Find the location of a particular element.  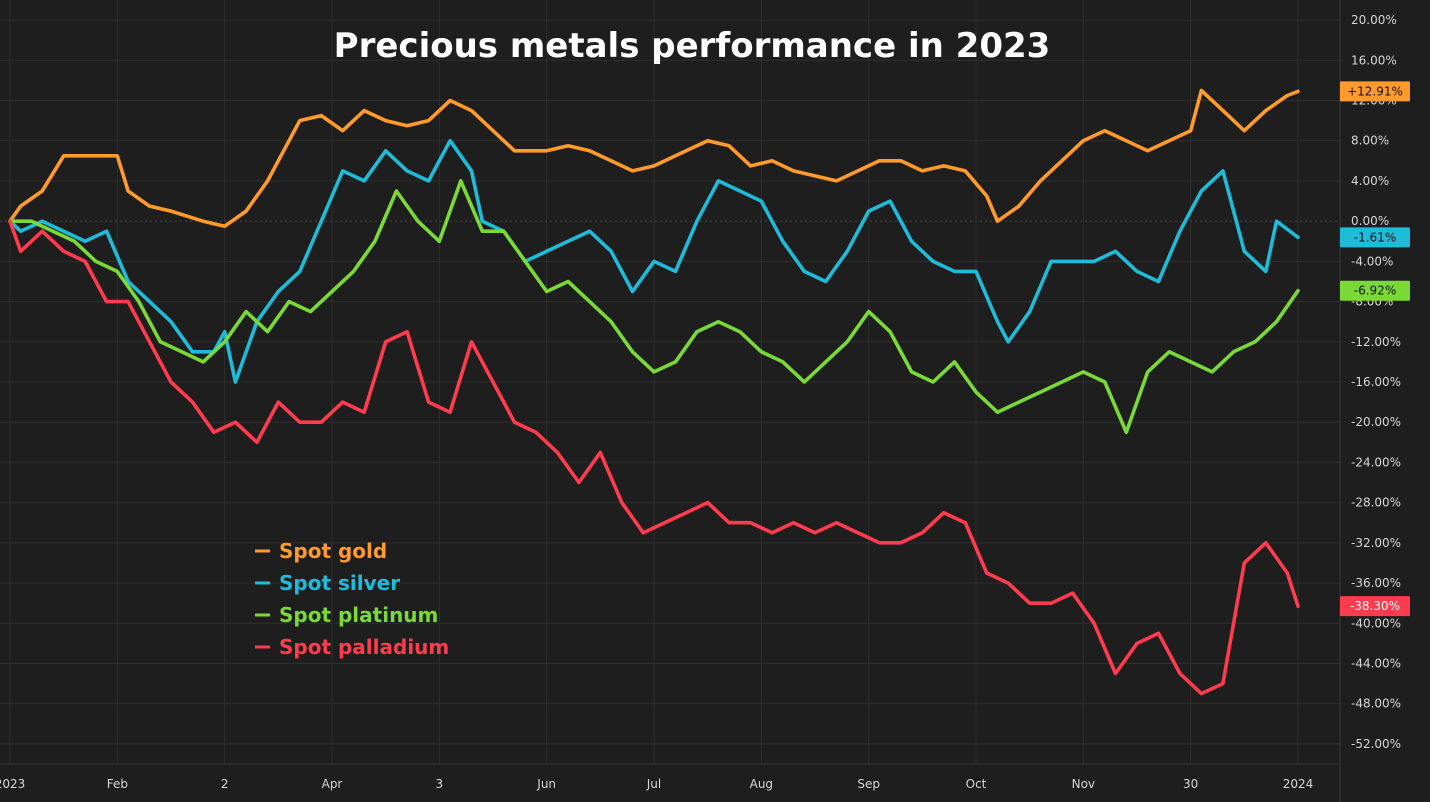

y-tick-label: -16.00% is located at coordinates (1376, 382).